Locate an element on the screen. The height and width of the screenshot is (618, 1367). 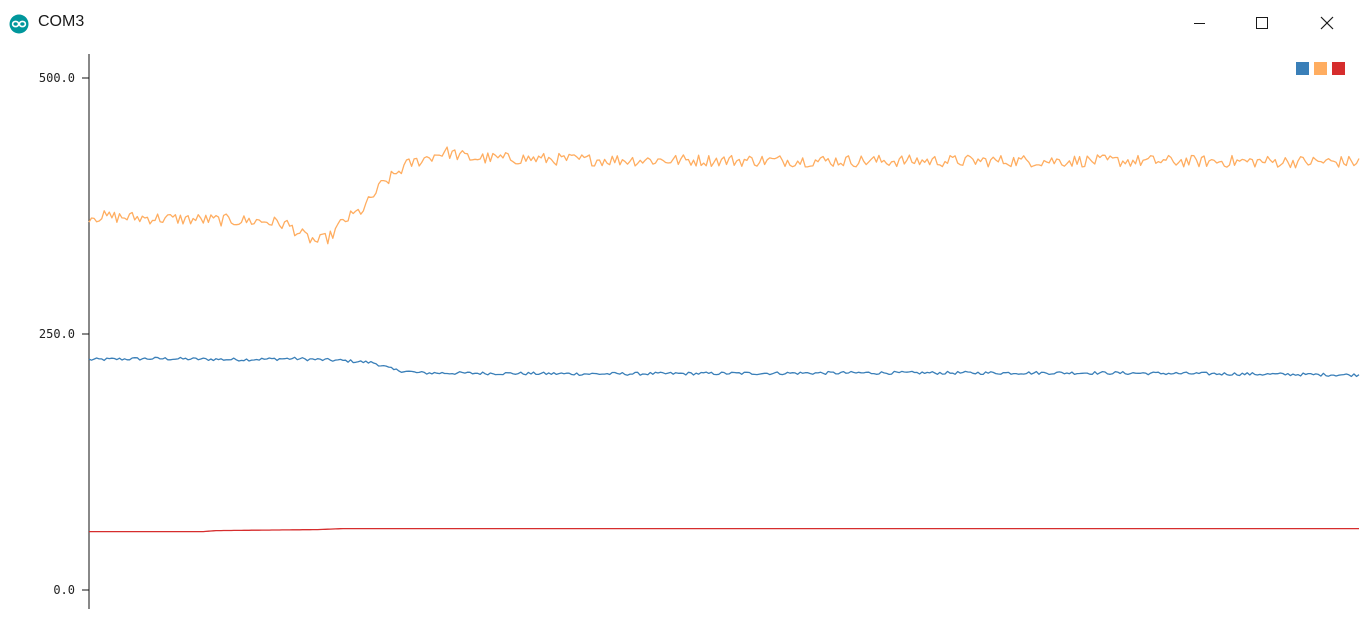
window-title: COM3 is located at coordinates (61, 21).